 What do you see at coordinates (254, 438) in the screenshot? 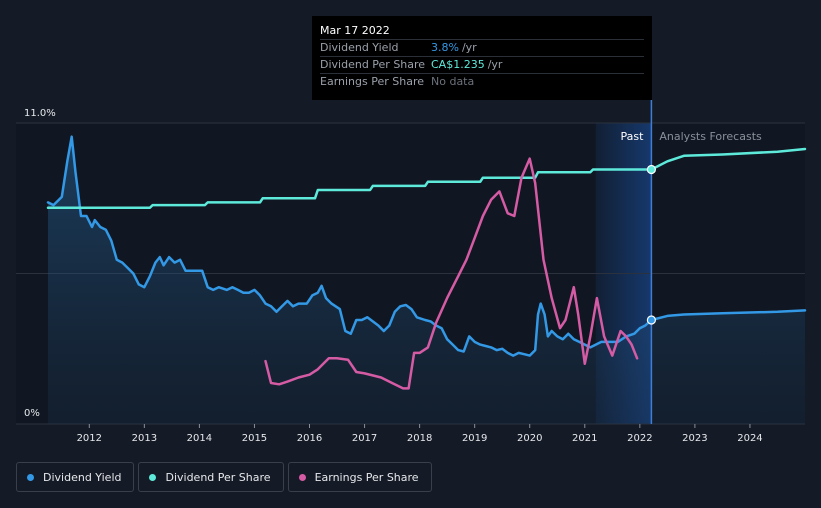
I see `x-tick-label: 2015` at bounding box center [254, 438].